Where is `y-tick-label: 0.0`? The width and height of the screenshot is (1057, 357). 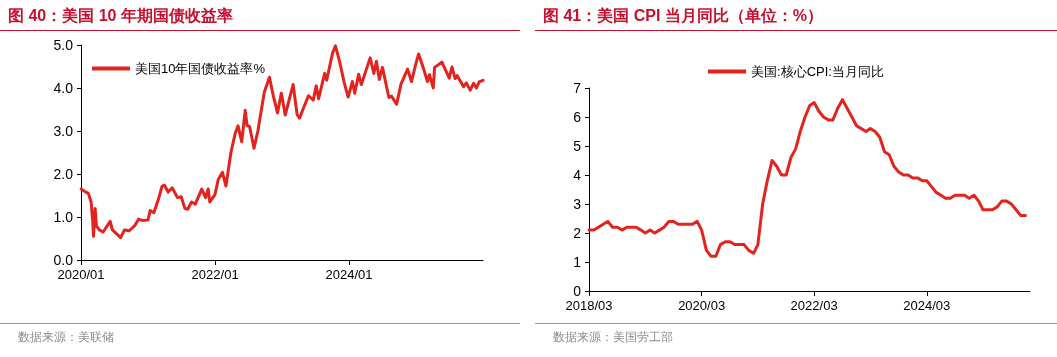
y-tick-label: 0.0 is located at coordinates (63, 260).